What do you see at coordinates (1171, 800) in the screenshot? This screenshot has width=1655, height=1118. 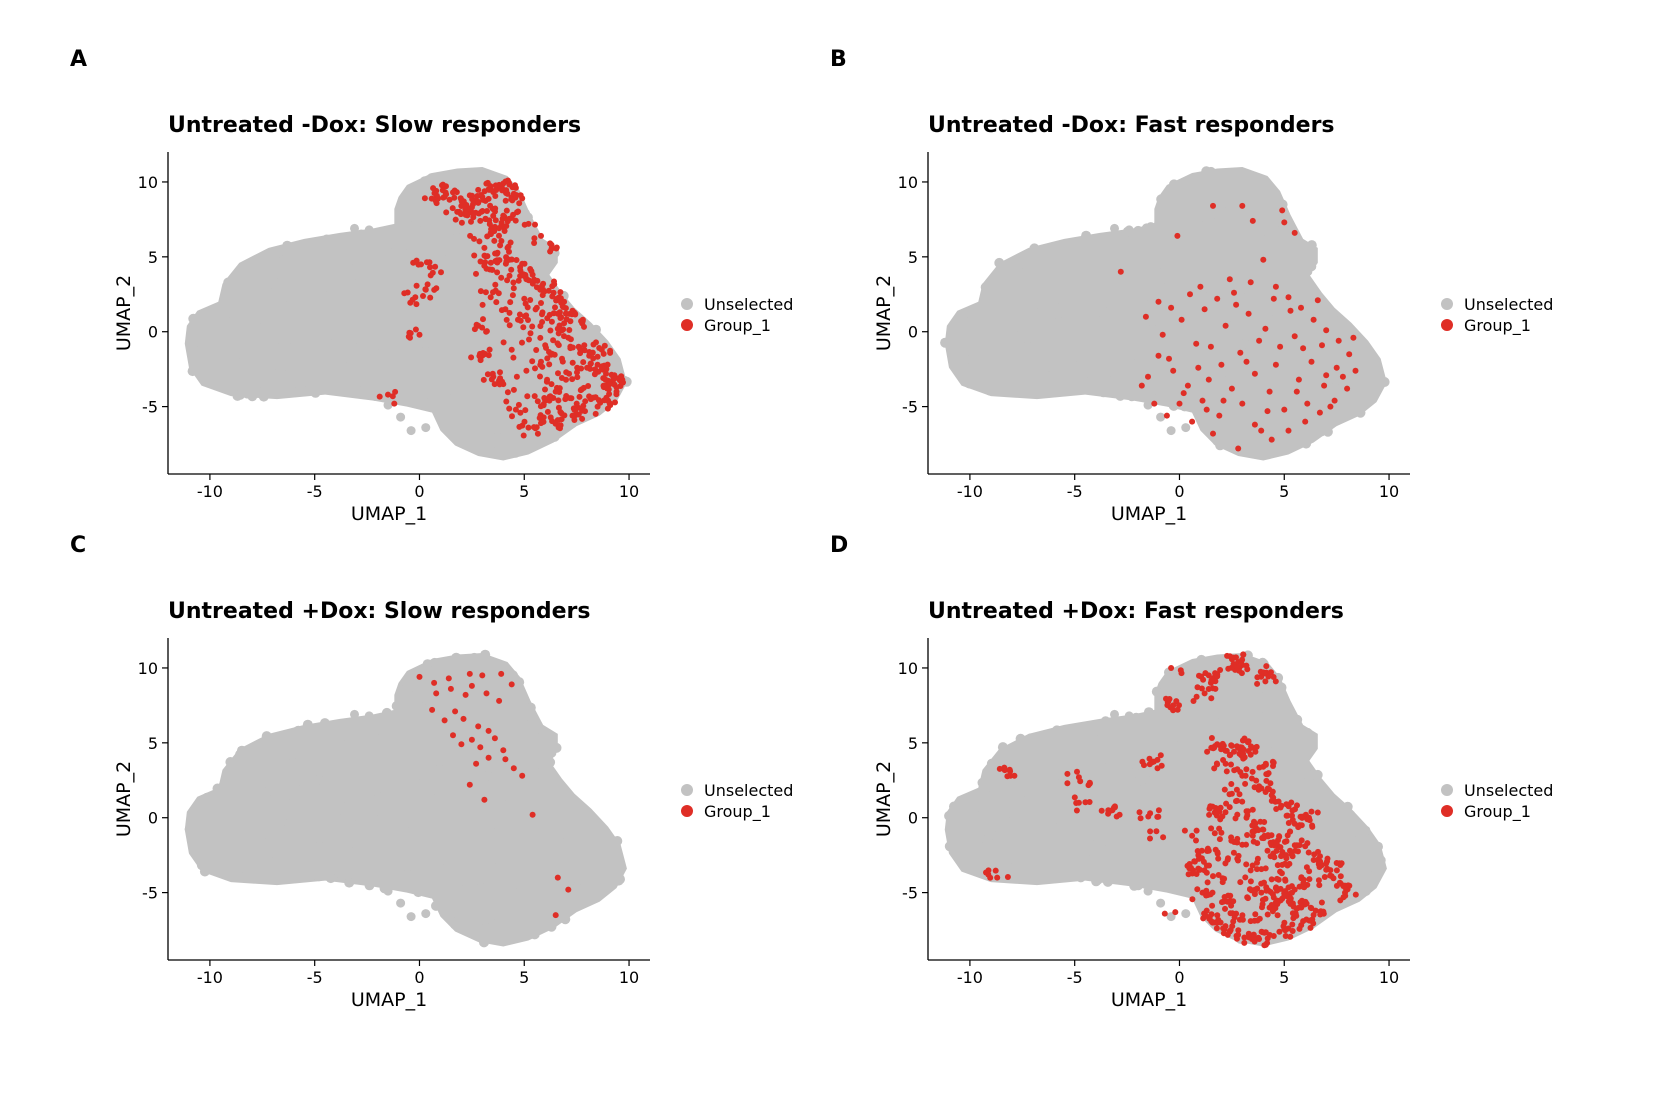 I see `group-1-points` at bounding box center [1171, 800].